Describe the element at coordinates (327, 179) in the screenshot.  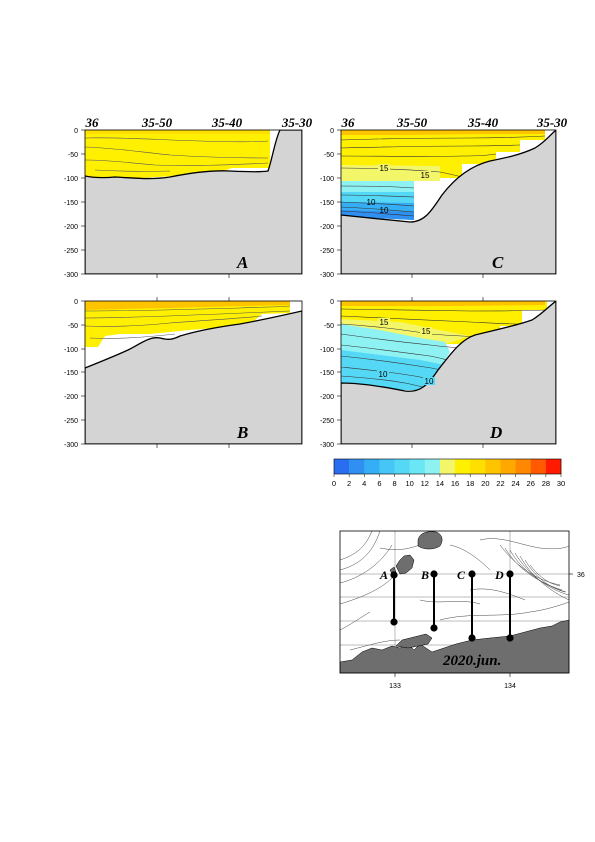
I see `panel-c-ytick: -100` at that location.